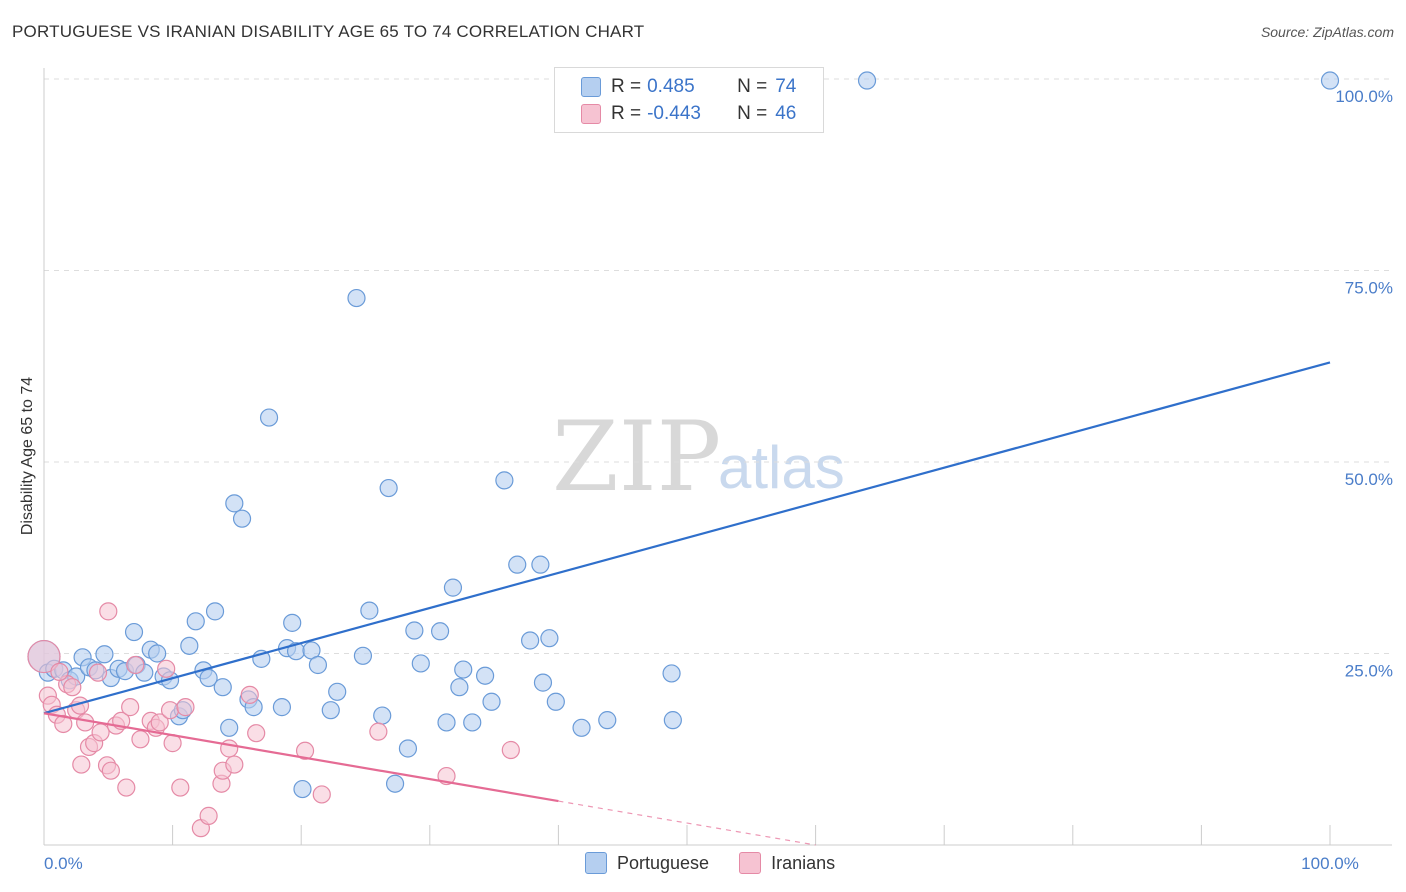 The width and height of the screenshot is (1406, 892). What do you see at coordinates (671, 86) in the screenshot?
I see `portuguese-r-value: 0.485` at bounding box center [671, 86].